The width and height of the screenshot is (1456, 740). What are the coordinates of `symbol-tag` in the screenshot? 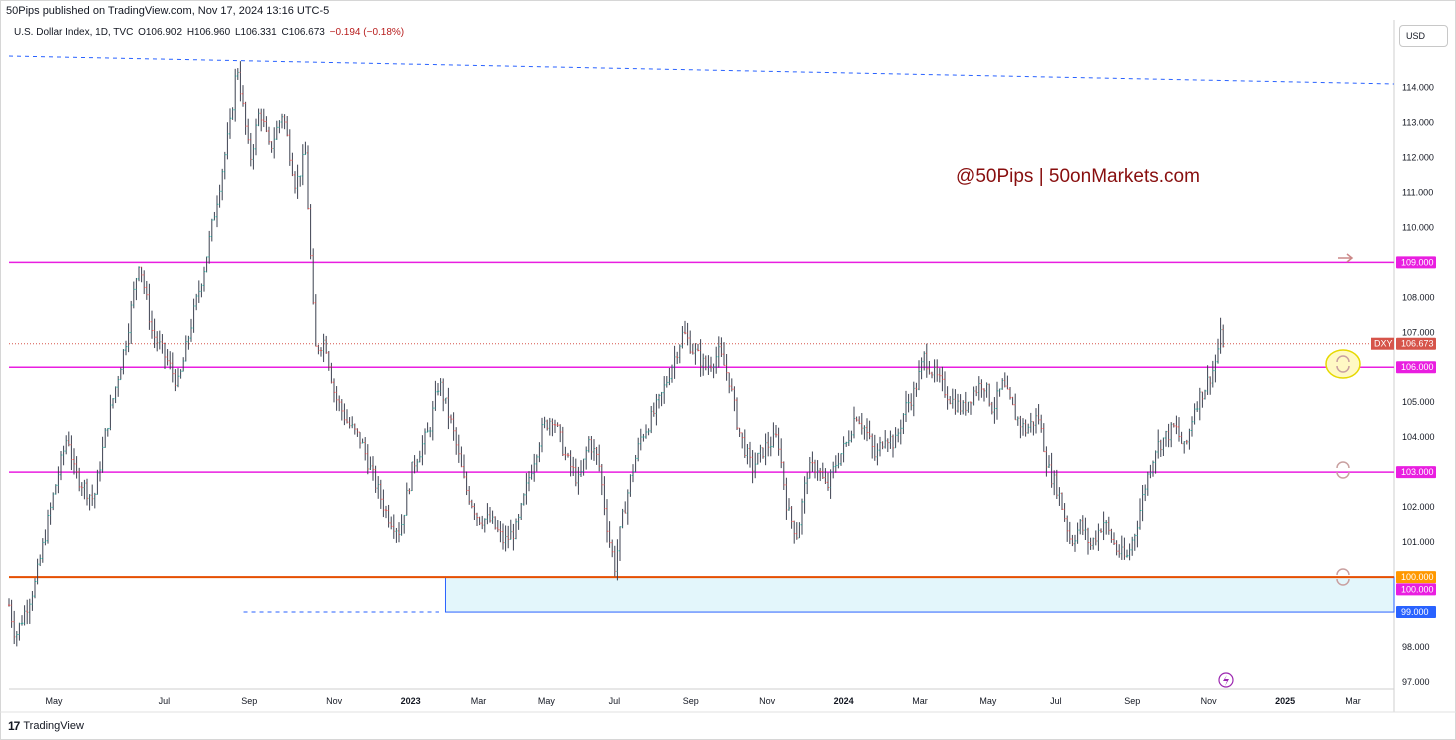 It's located at (1382, 343).